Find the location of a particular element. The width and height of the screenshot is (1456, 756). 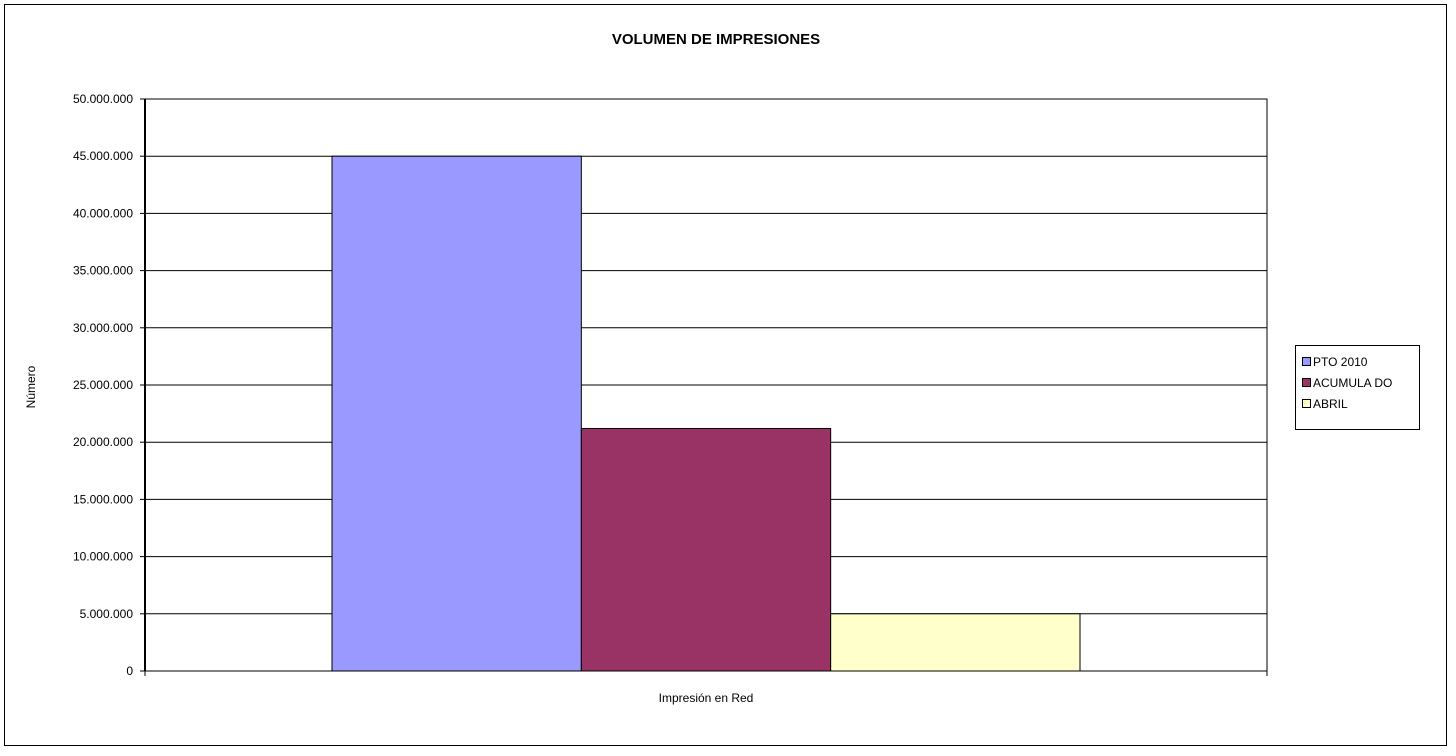

y-tick-label: 50.000.000 is located at coordinates (103, 99).